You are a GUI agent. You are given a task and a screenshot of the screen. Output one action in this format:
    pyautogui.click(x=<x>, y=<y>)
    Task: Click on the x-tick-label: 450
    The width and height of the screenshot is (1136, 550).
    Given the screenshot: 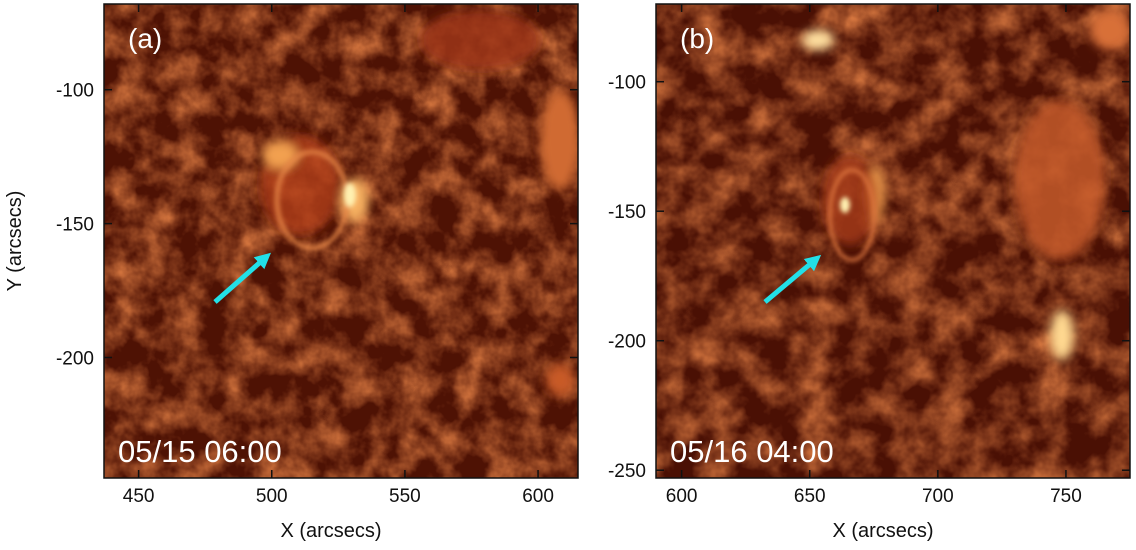 What is the action you would take?
    pyautogui.click(x=139, y=496)
    